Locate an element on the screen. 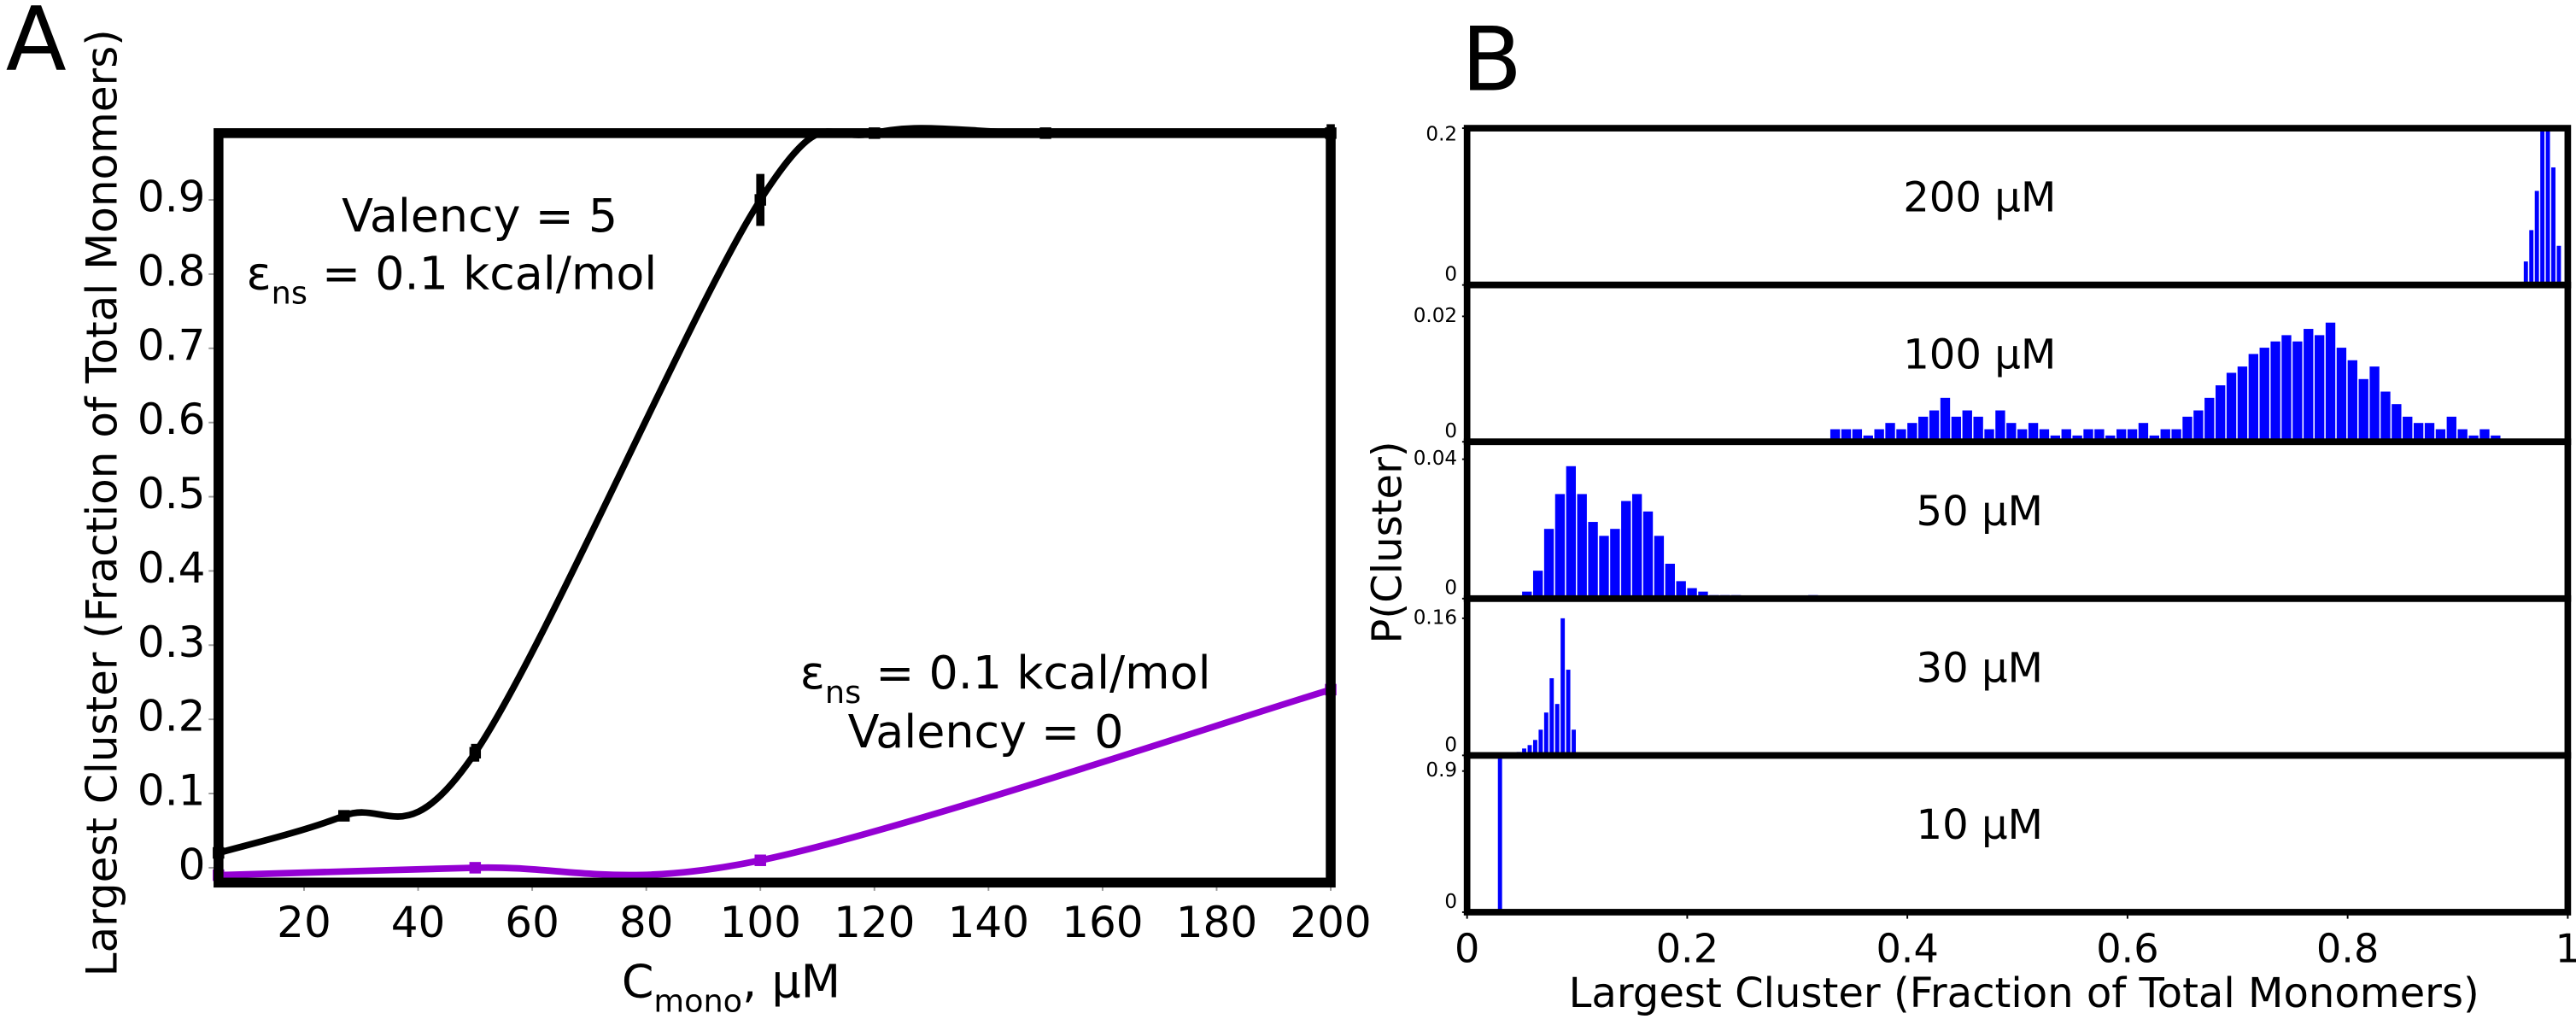 This screenshot has height=1019, width=2576. y-tick-label: 0.4 is located at coordinates (172, 568).